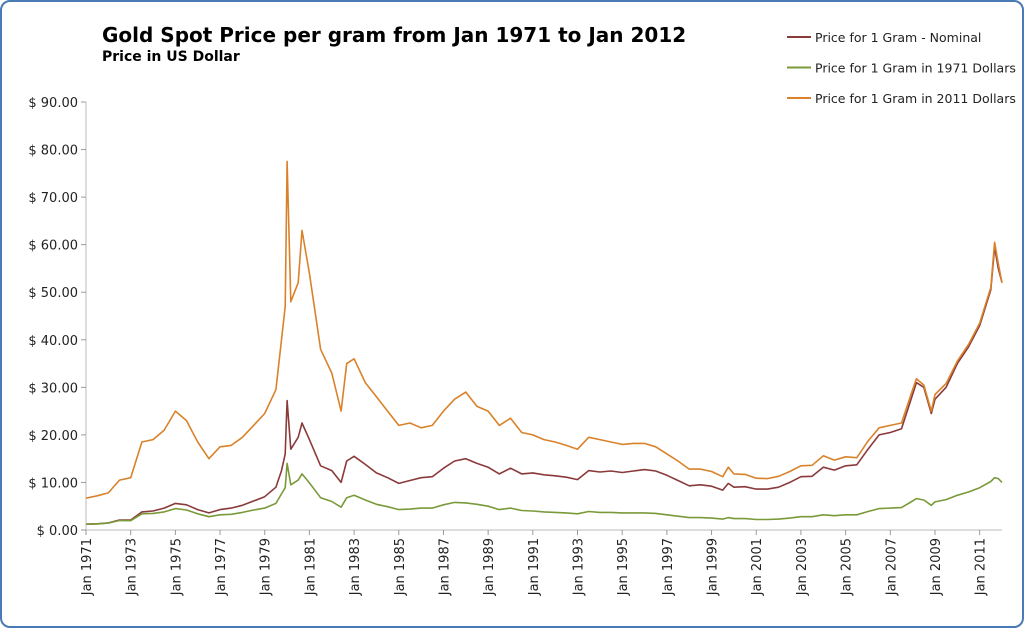 The height and width of the screenshot is (628, 1024). I want to click on y-tick-label: $ 0.00, so click(57, 531).